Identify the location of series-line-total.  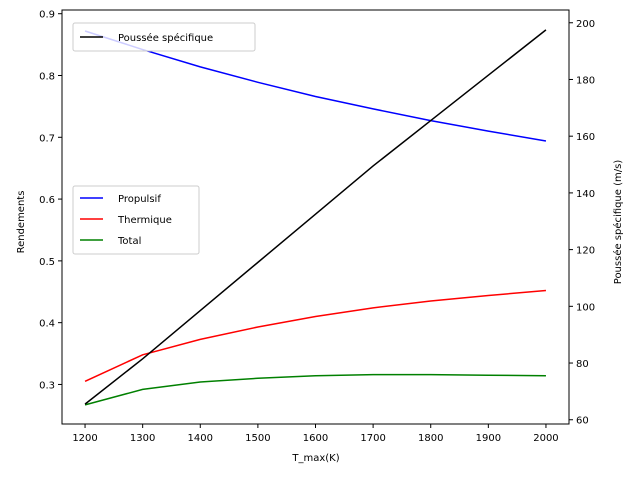
(315, 389).